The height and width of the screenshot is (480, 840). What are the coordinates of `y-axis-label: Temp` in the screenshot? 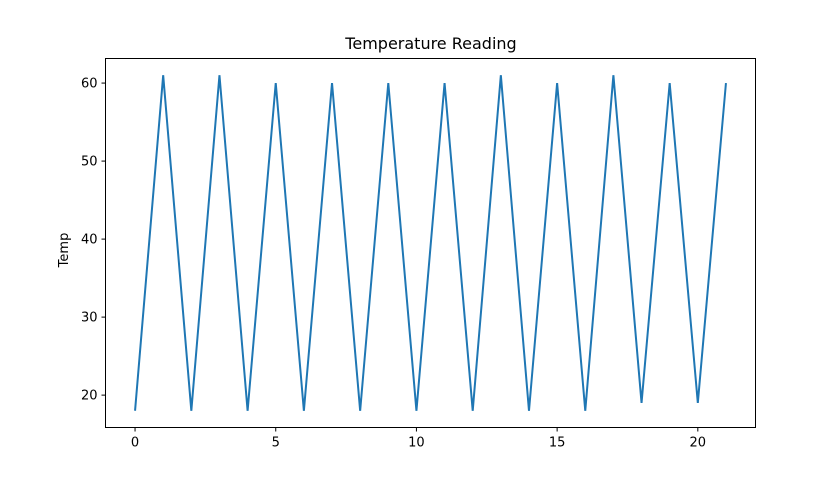 It's located at (64, 251).